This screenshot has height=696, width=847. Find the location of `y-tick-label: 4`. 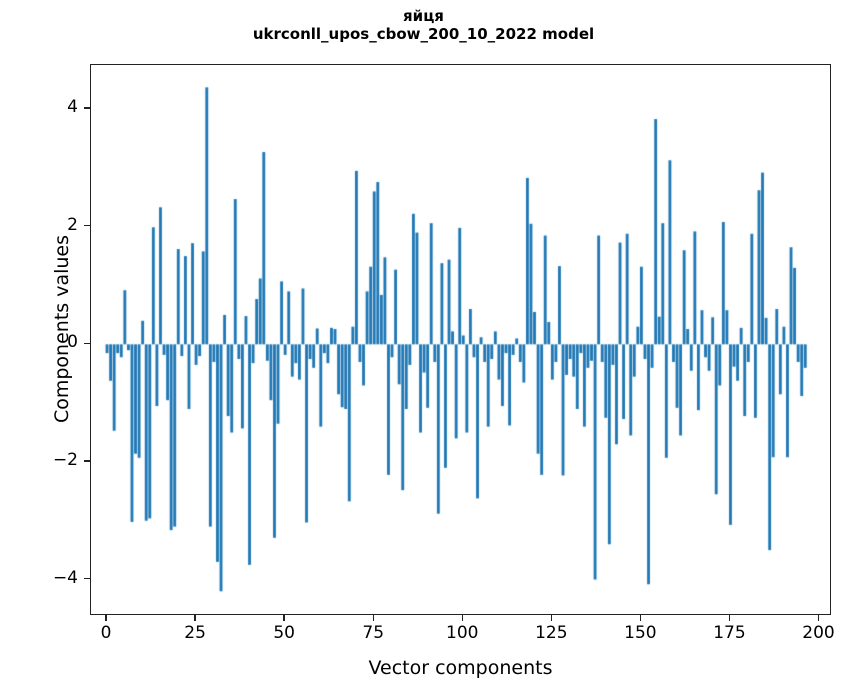

y-tick-label: 4 is located at coordinates (72, 107).